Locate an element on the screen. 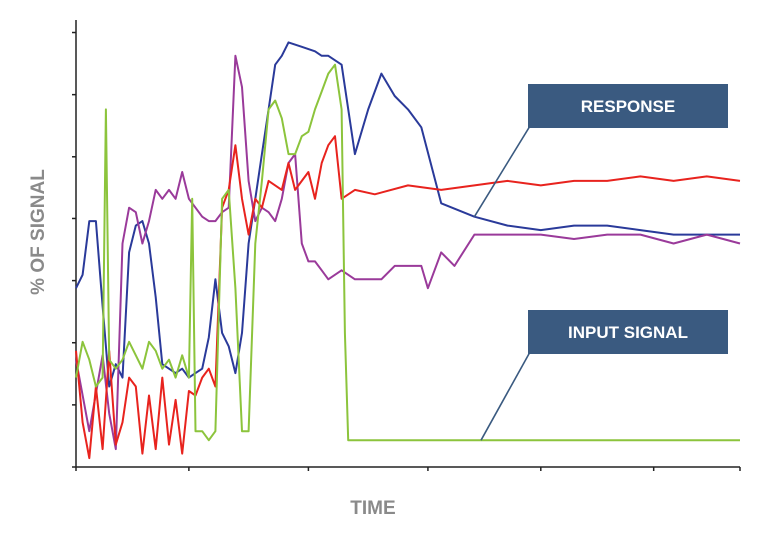 Image resolution: width=768 pixels, height=540 pixels. x-axis-label: TIME is located at coordinates (372, 508).